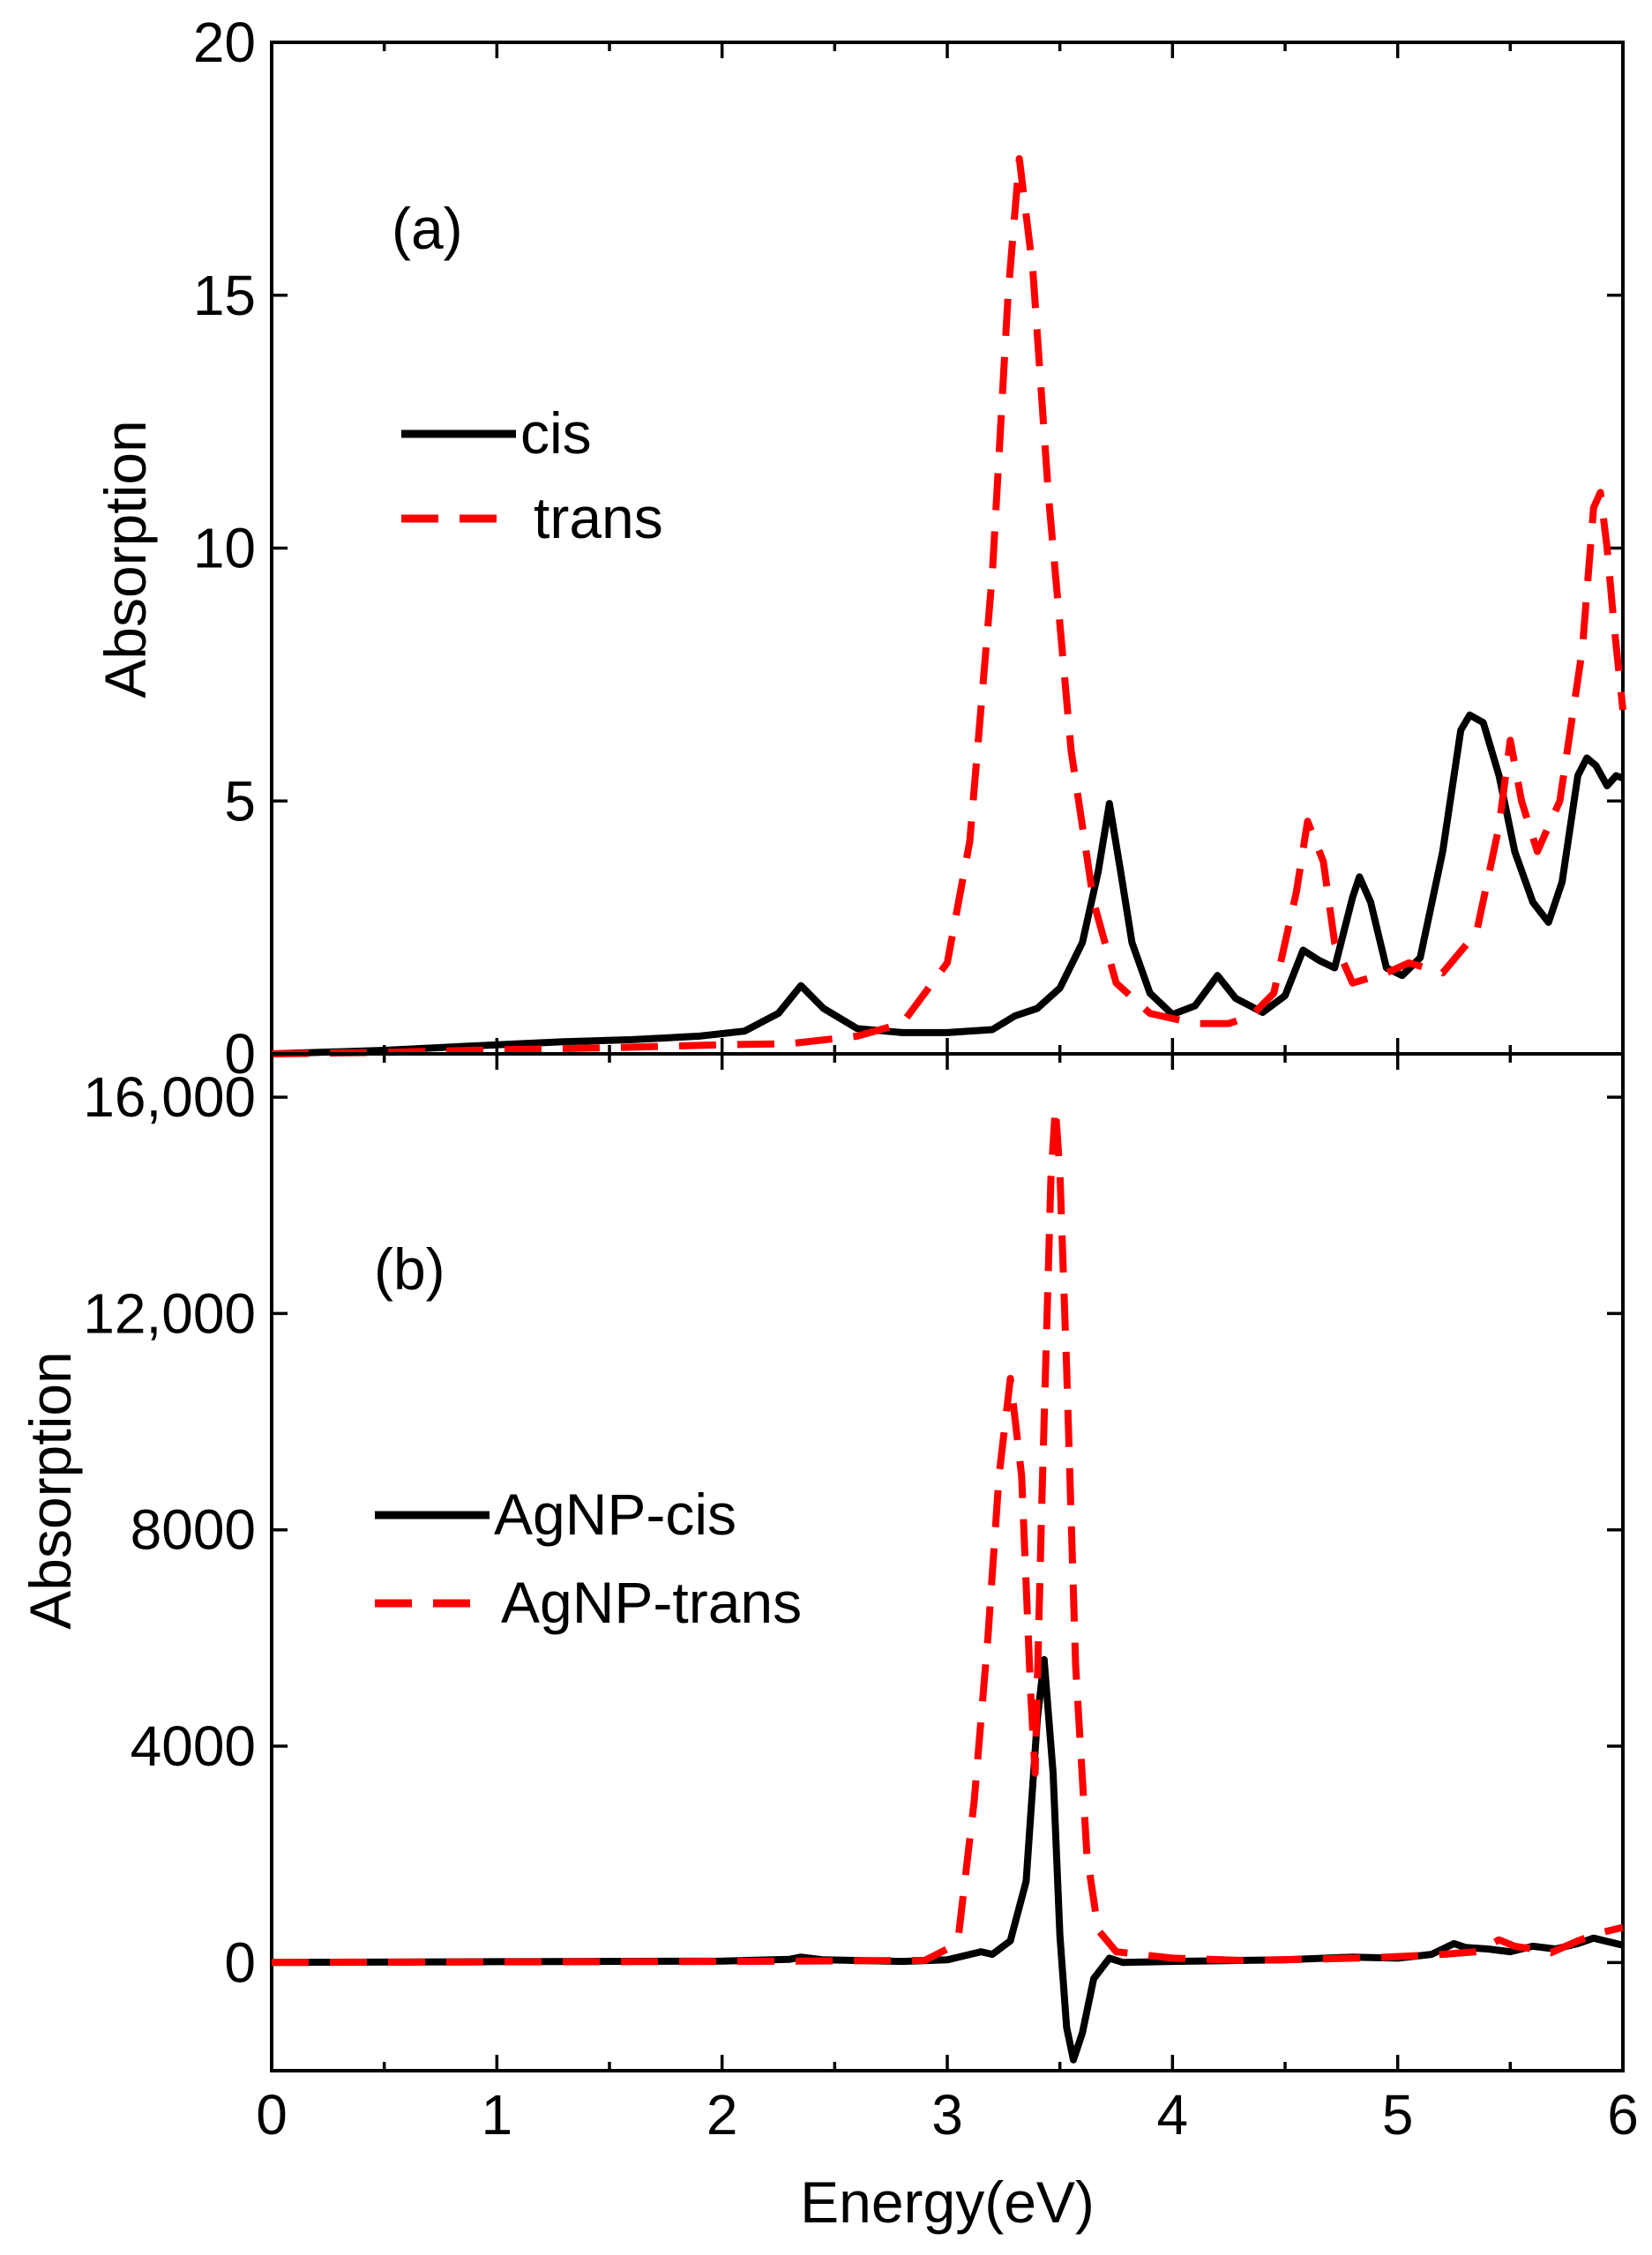 This screenshot has width=1652, height=2255. Describe the element at coordinates (497, 2115) in the screenshot. I see `x-tick-label: 1` at that location.